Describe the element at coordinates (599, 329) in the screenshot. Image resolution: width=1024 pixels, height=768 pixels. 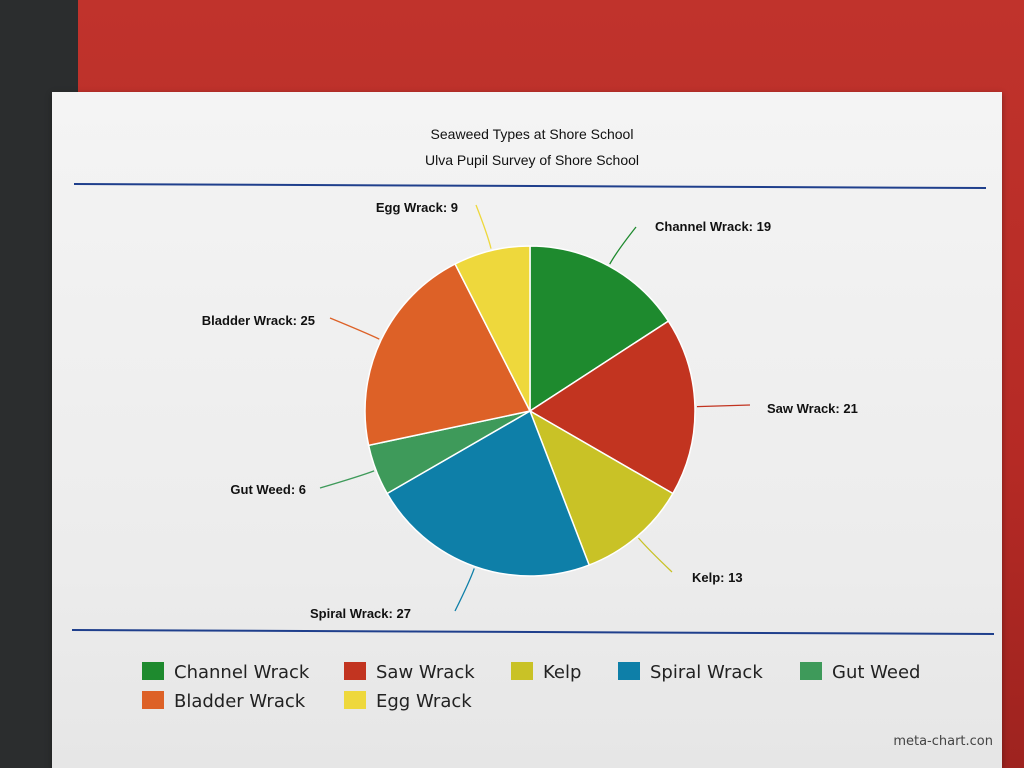
I see `pie-slice-channel-wrack` at that location.